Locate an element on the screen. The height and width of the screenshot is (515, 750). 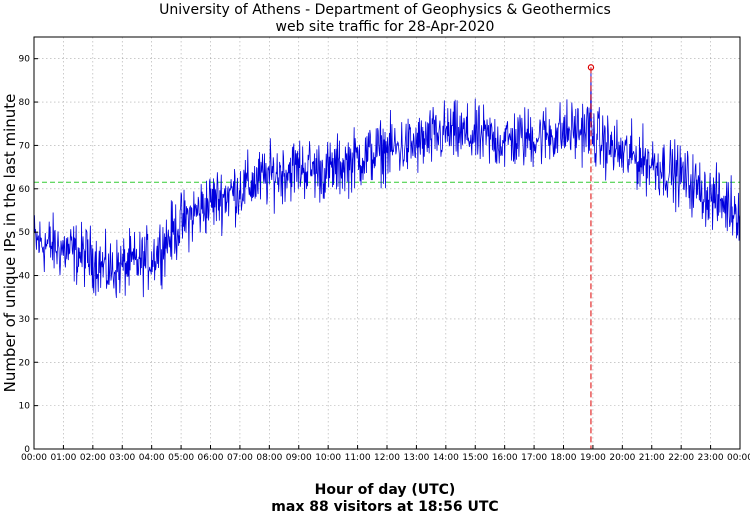
x-axis-label: Hour of day (UTC) is located at coordinates (385, 490).